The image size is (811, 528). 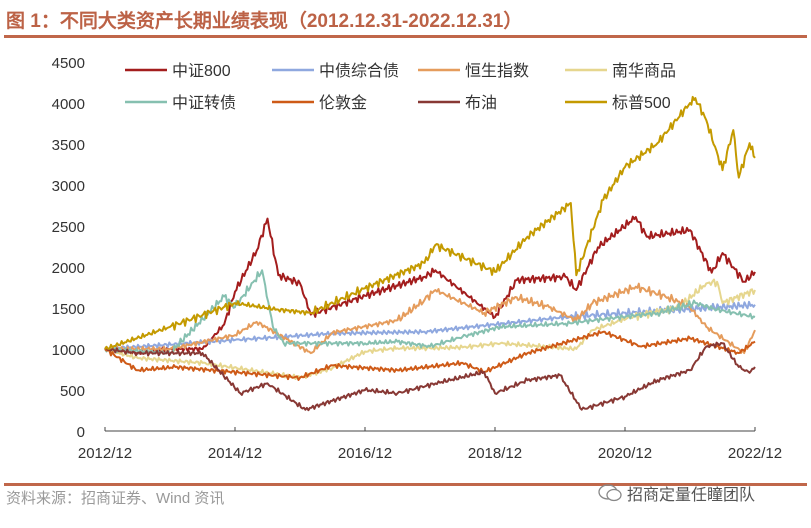 What do you see at coordinates (204, 103) in the screenshot?
I see `legend-label: 中证转债` at bounding box center [204, 103].